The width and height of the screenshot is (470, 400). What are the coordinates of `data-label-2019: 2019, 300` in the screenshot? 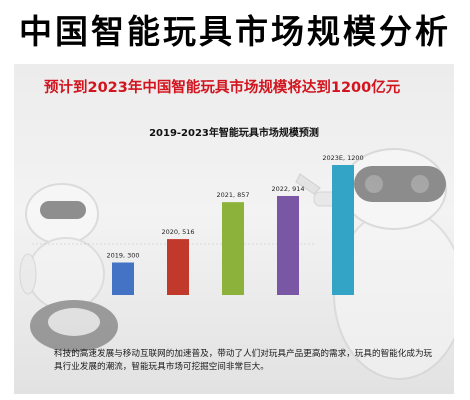 It's located at (122, 256).